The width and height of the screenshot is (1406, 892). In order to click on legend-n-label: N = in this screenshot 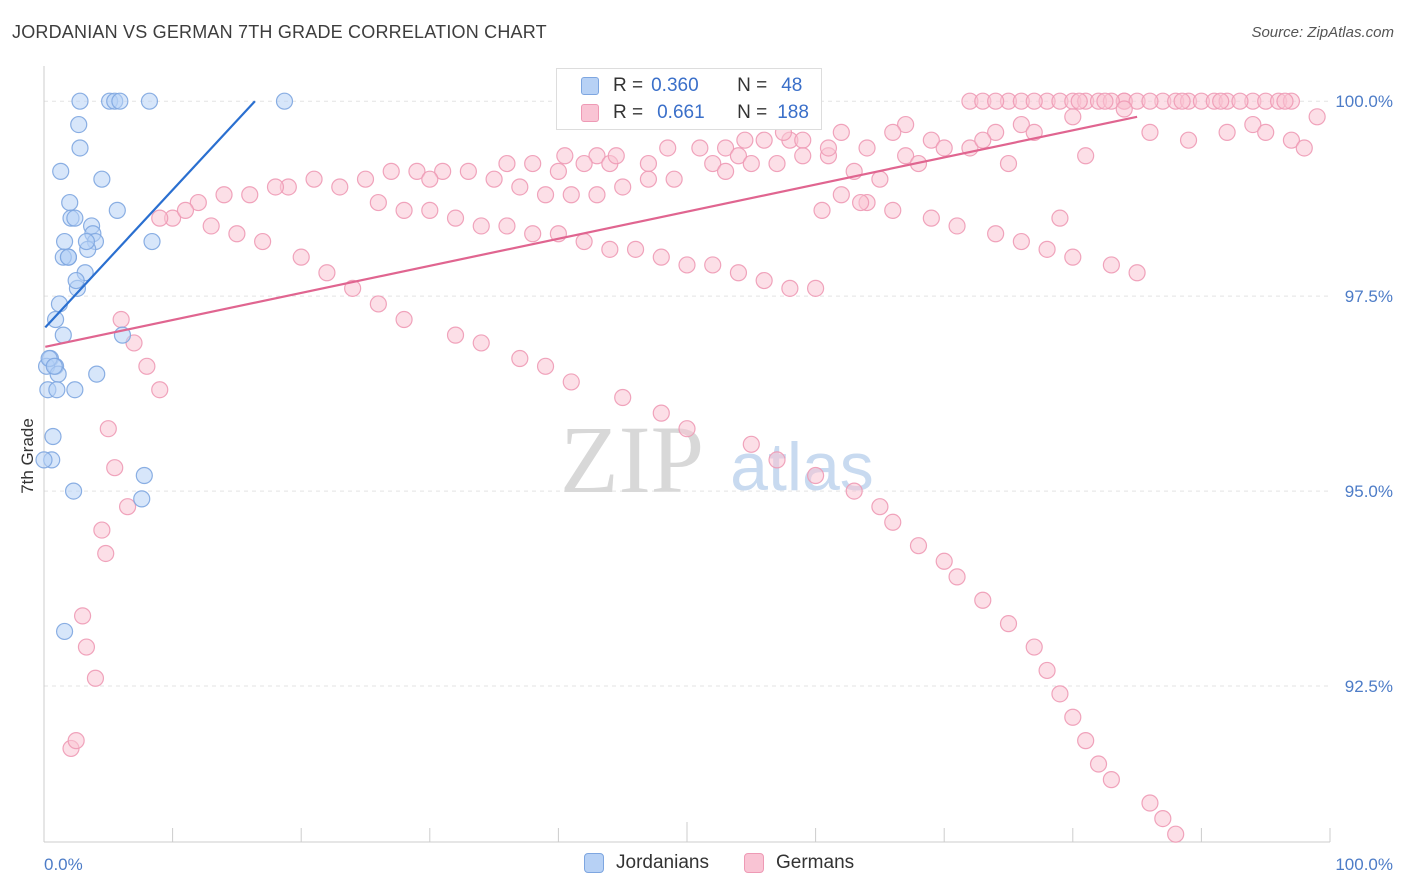, I will do `click(752, 85)`.